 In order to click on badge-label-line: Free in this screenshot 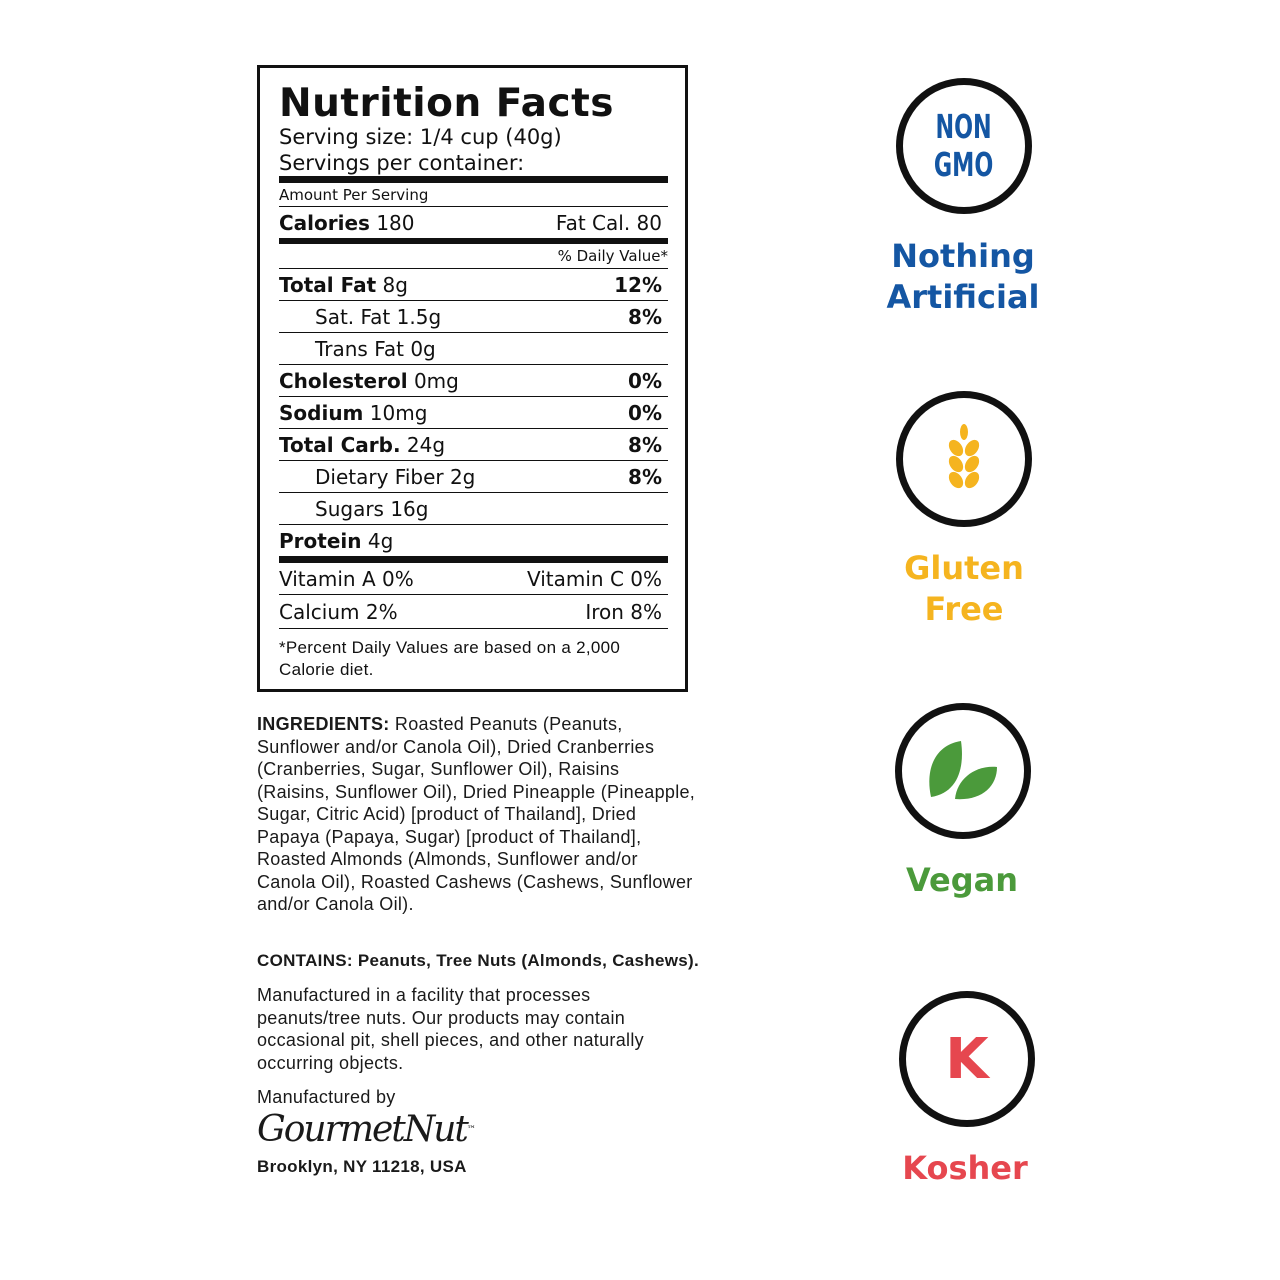, I will do `click(964, 609)`.